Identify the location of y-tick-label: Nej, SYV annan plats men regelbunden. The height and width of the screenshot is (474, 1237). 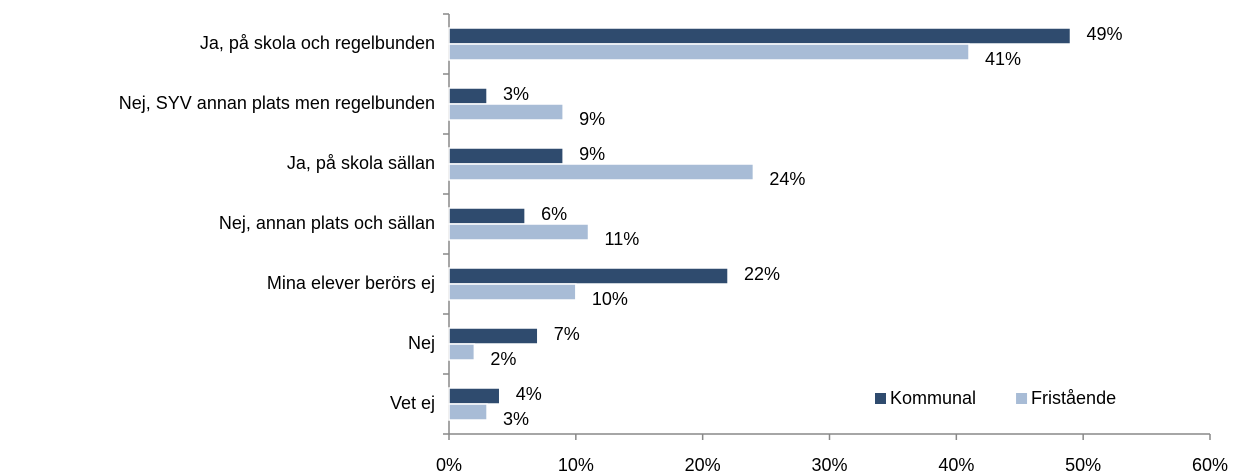
(277, 103).